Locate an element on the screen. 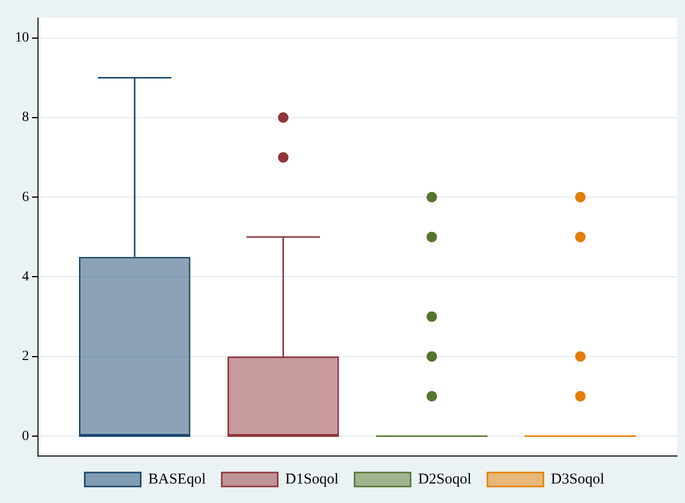  y-tick-label: 0 is located at coordinates (25, 436).